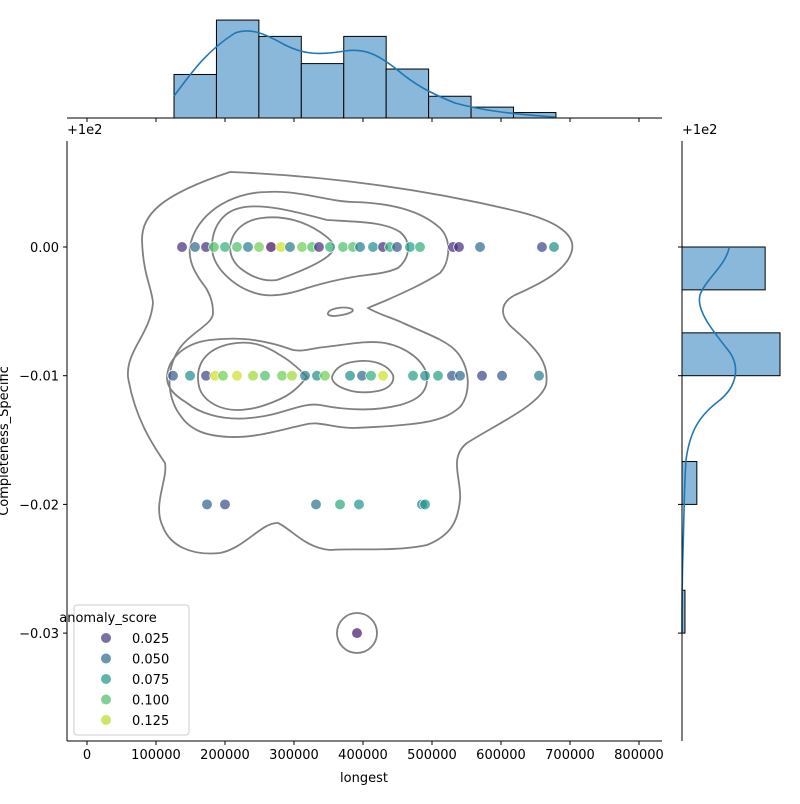  What do you see at coordinates (225, 755) in the screenshot?
I see `x-tick-label: 200000` at bounding box center [225, 755].